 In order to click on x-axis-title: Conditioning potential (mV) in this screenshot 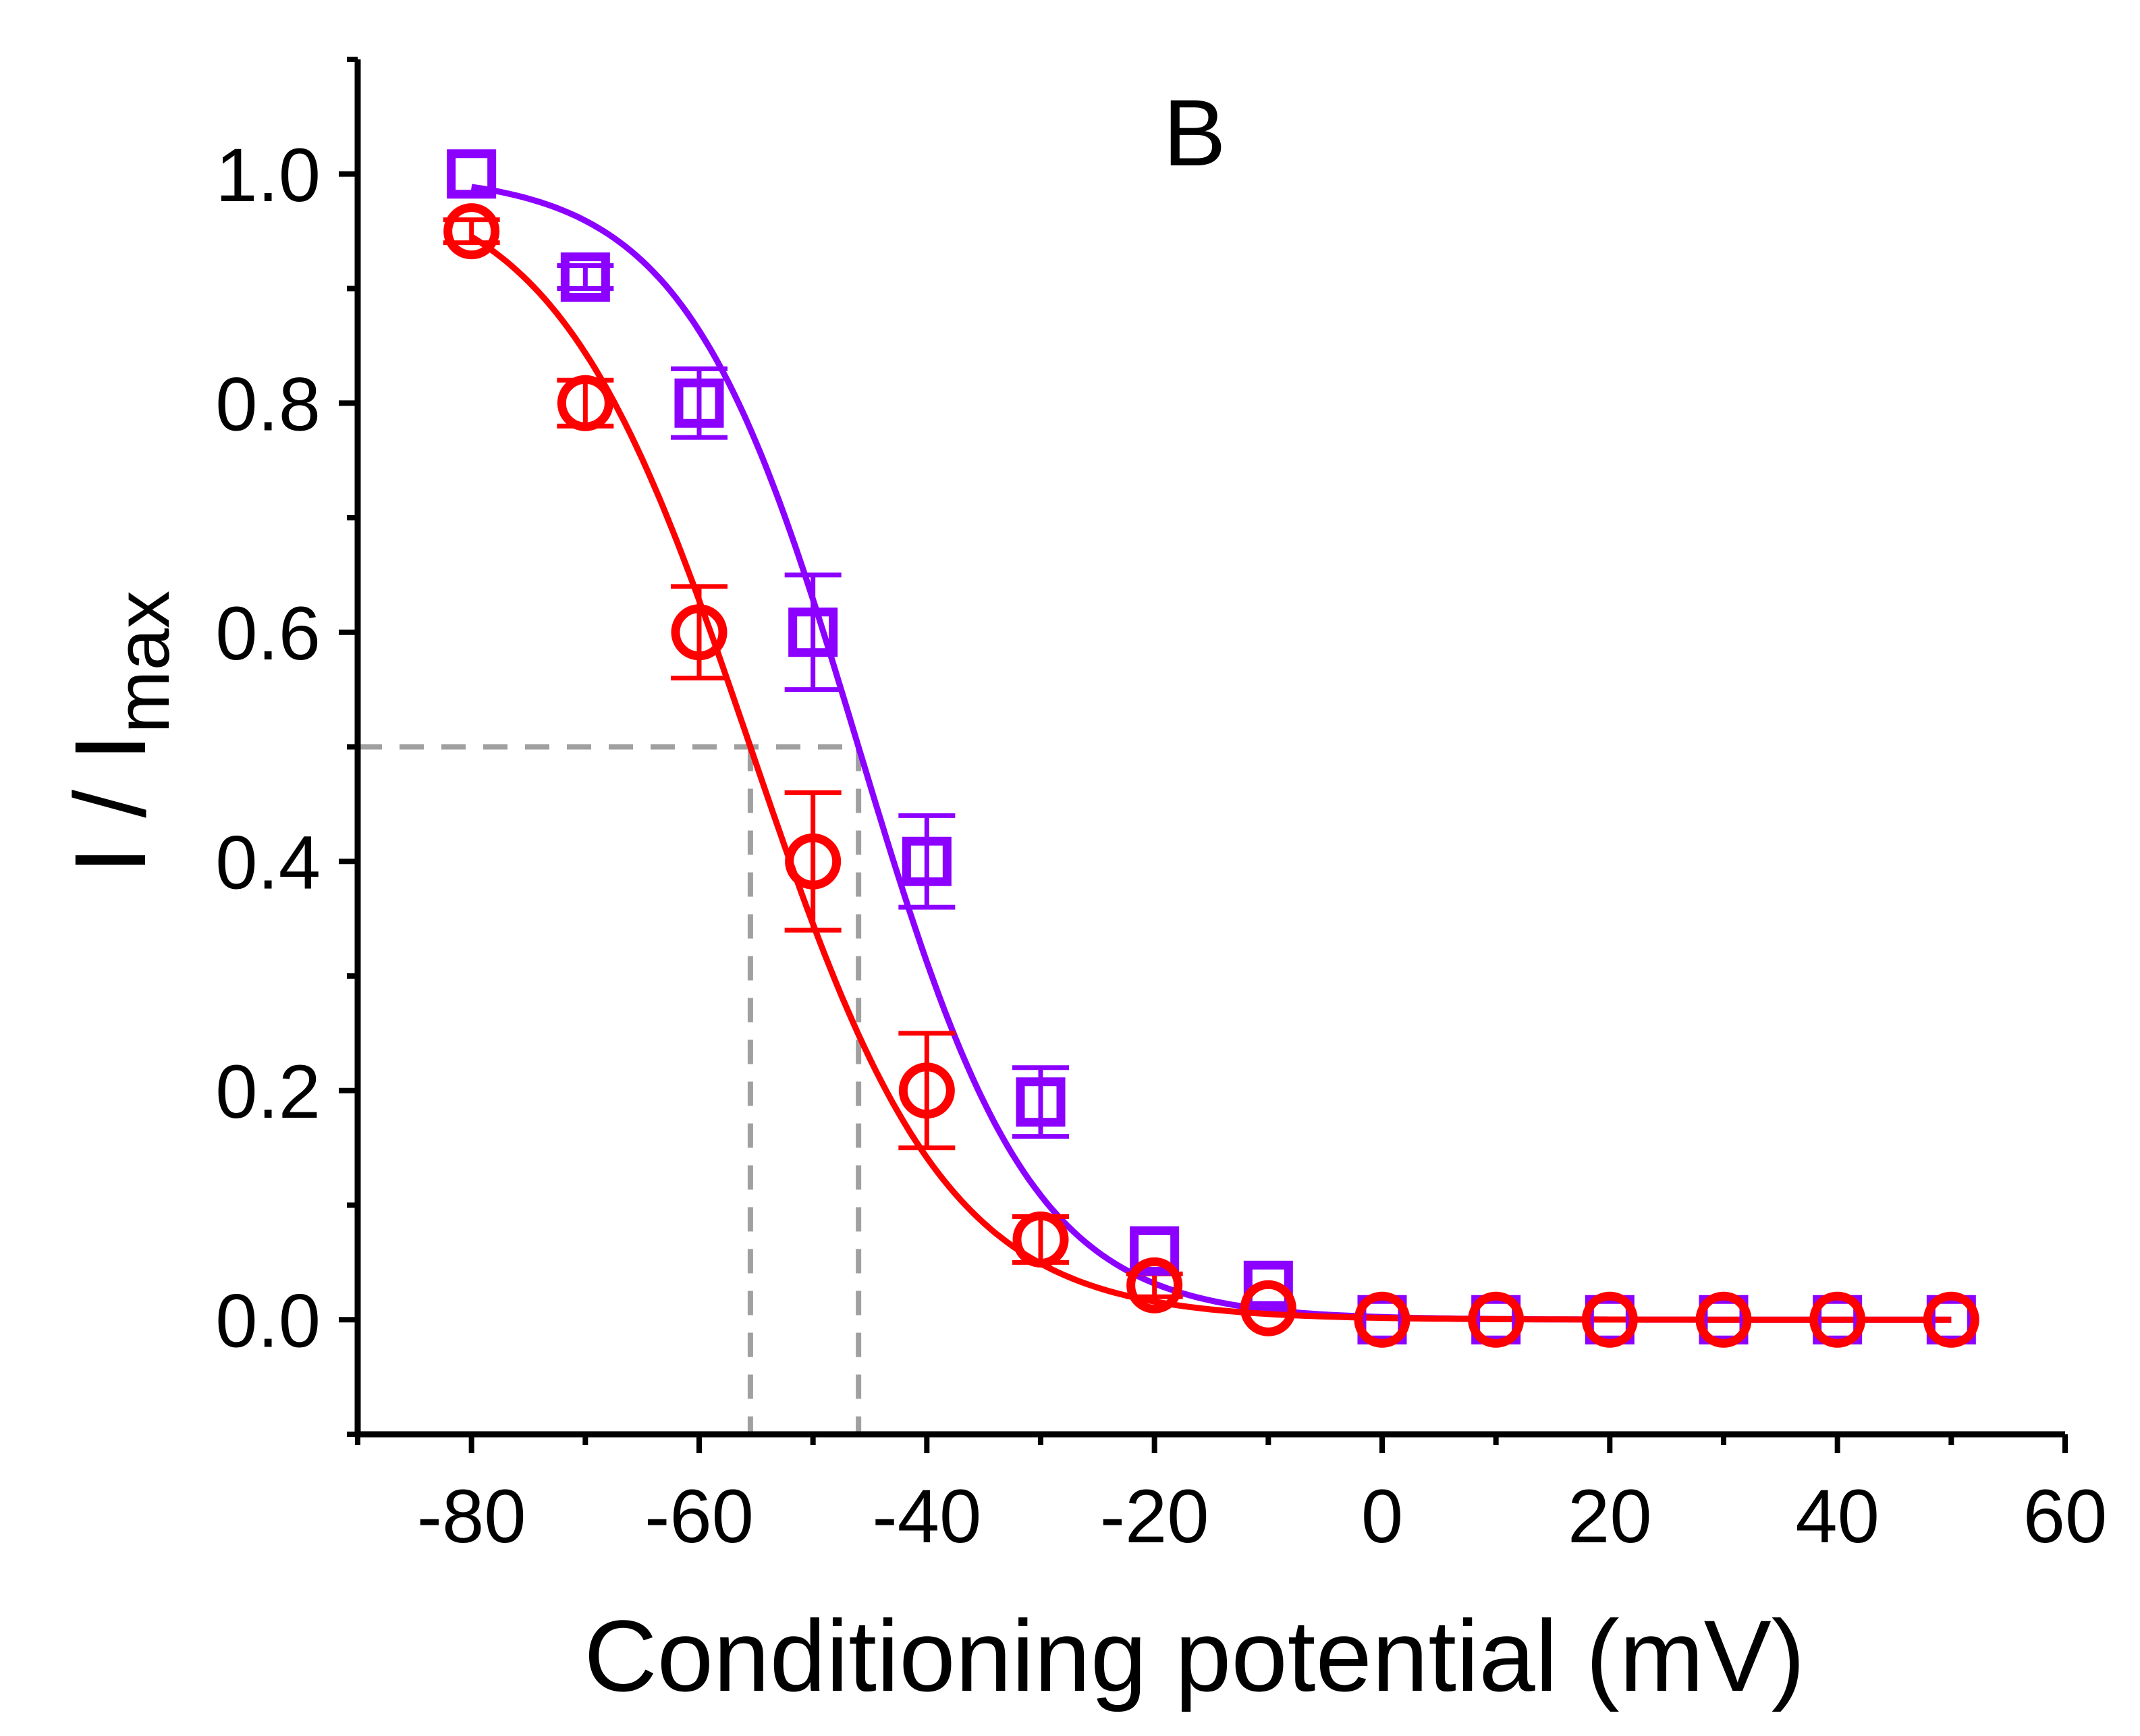, I will do `click(1194, 1656)`.